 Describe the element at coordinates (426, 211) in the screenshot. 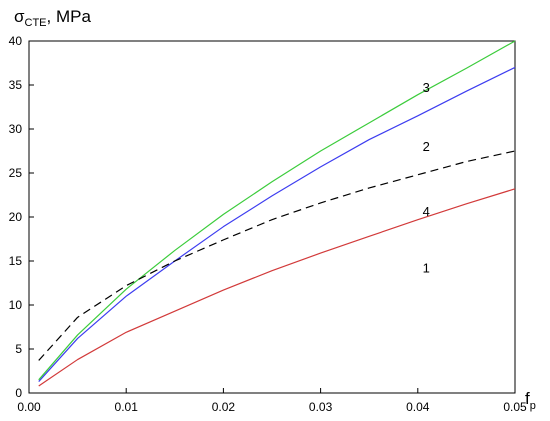

I see `curve-label-4: 4` at that location.